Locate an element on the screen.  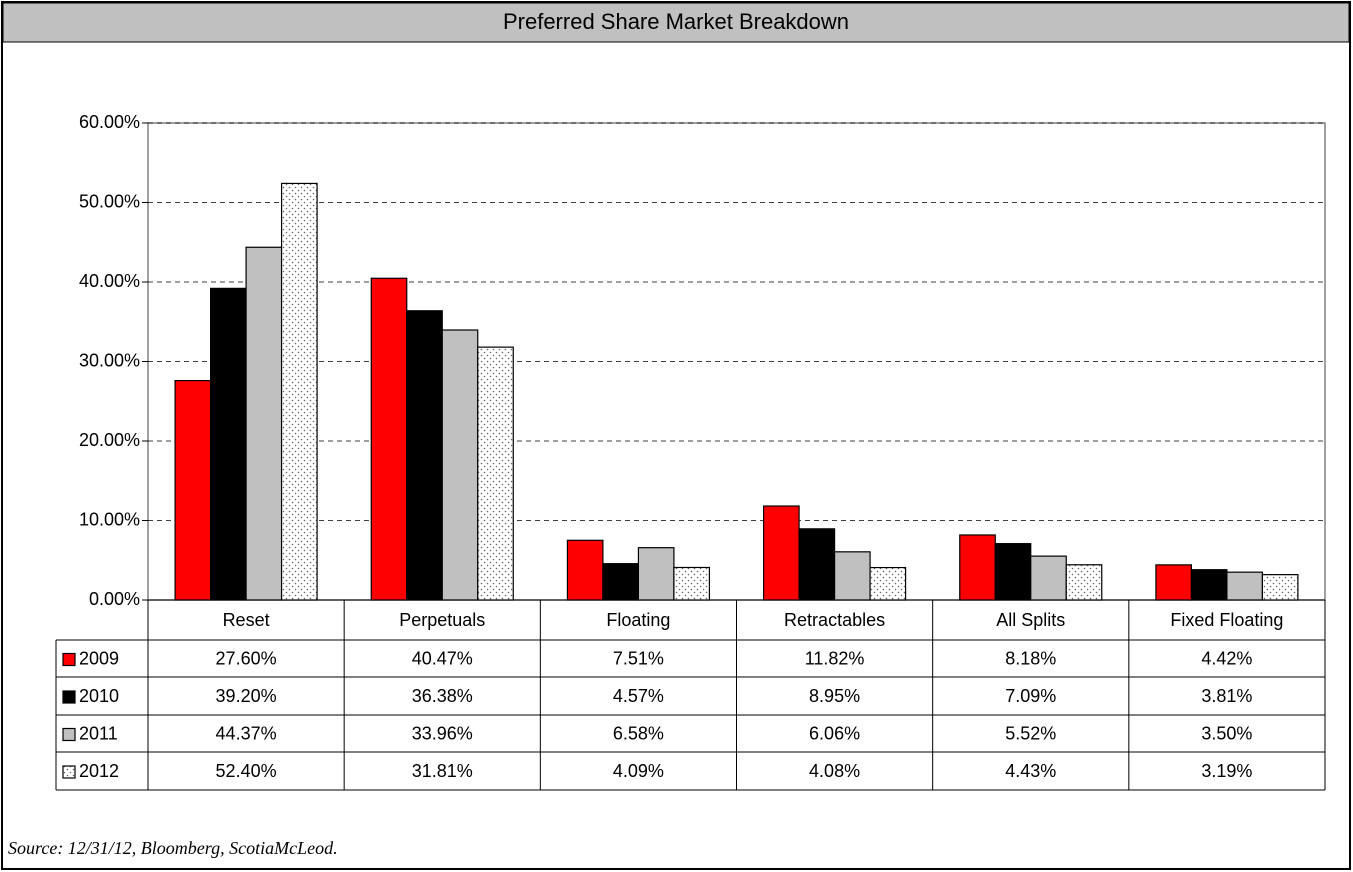
table-cell: 33.96% is located at coordinates (442, 733).